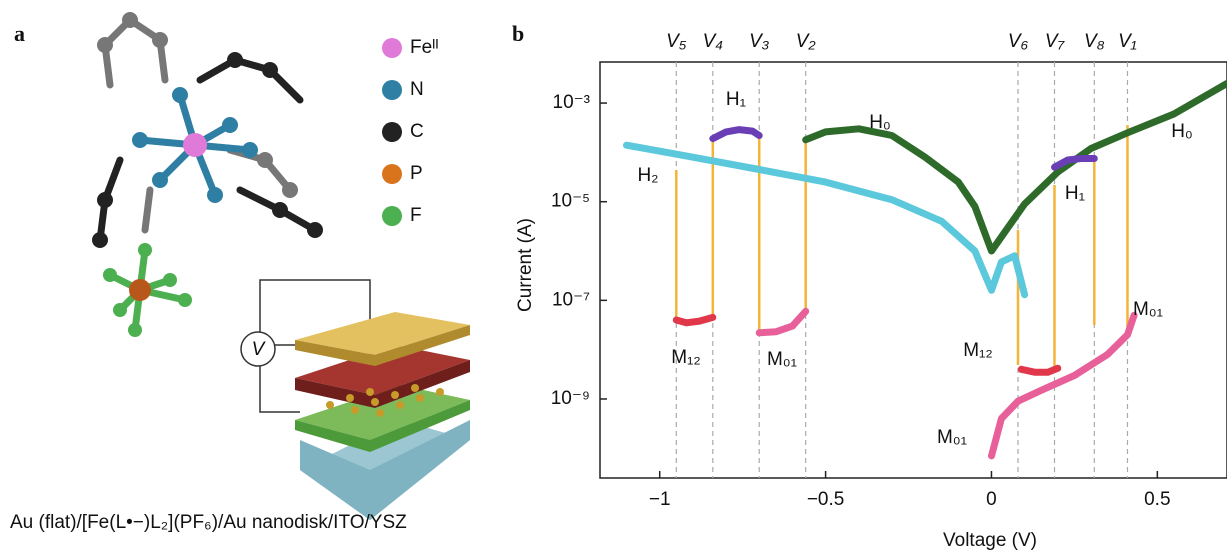  I want to click on marker-label: V₃, so click(759, 41).